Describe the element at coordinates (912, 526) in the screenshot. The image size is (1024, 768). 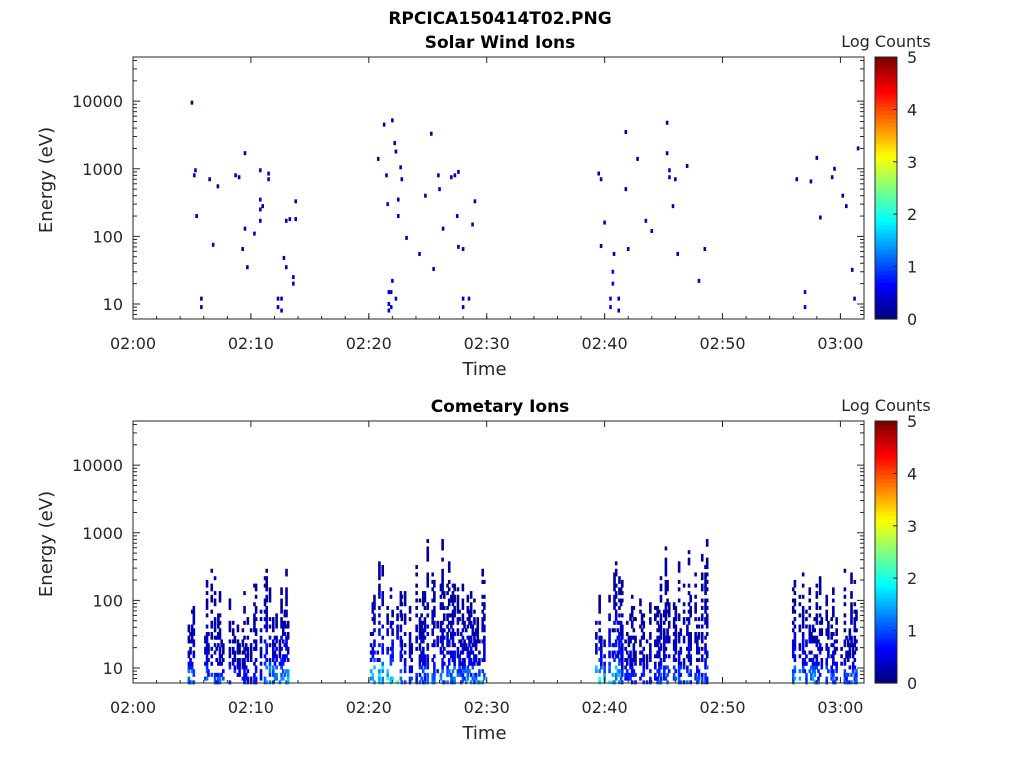
I see `colorbar-tick-label: 3` at that location.